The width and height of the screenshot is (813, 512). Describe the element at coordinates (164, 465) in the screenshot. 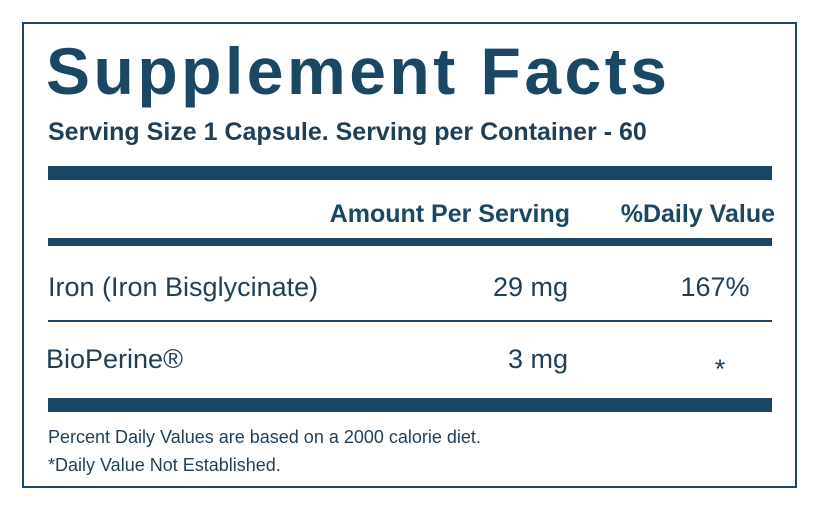

I see `footnote: *Daily Value Not Established.` at that location.